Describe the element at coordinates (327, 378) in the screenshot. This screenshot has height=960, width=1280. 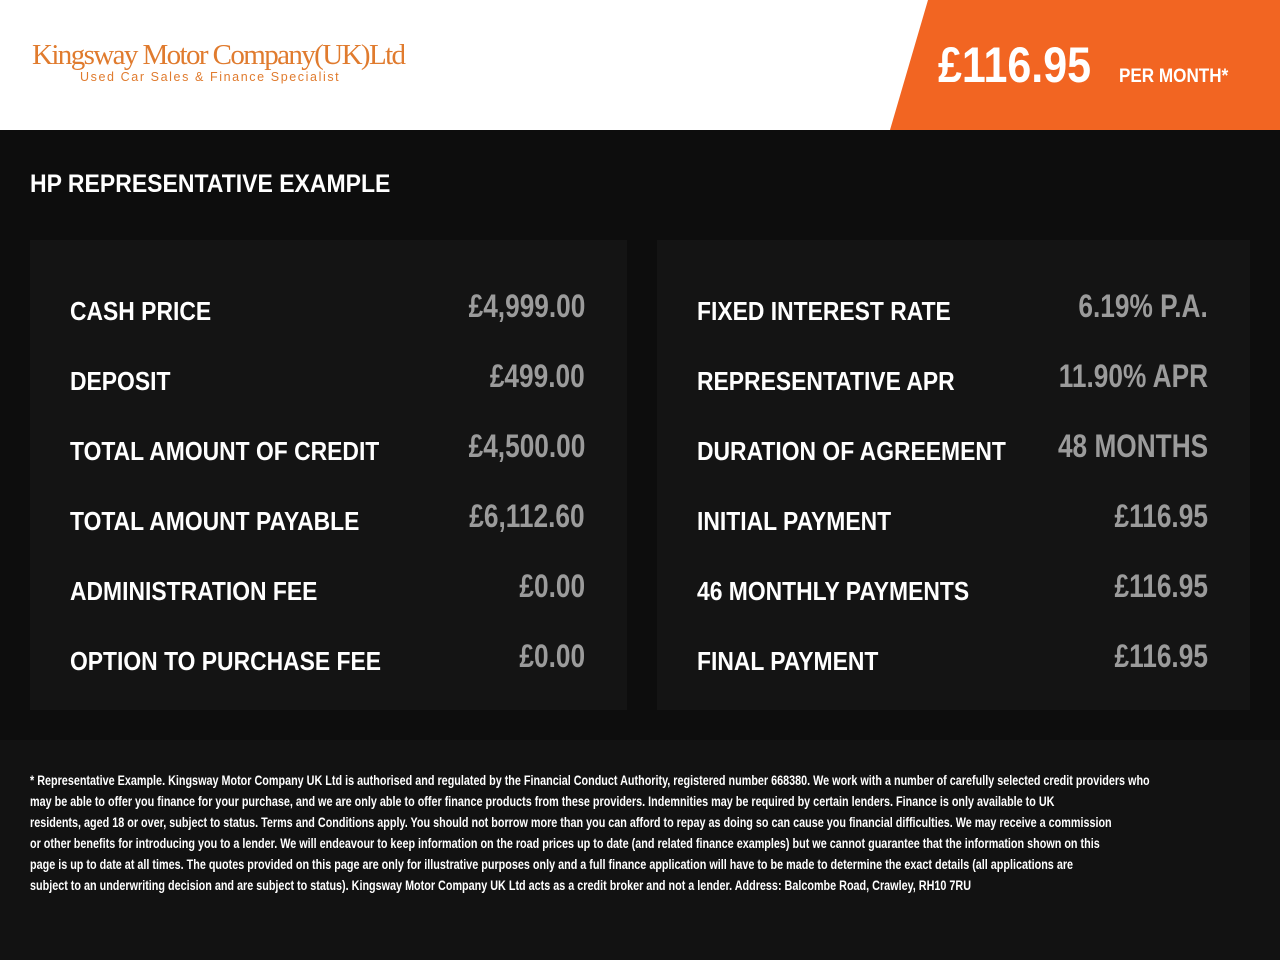
I see `finance-row: DEPOSIT £499.00` at that location.